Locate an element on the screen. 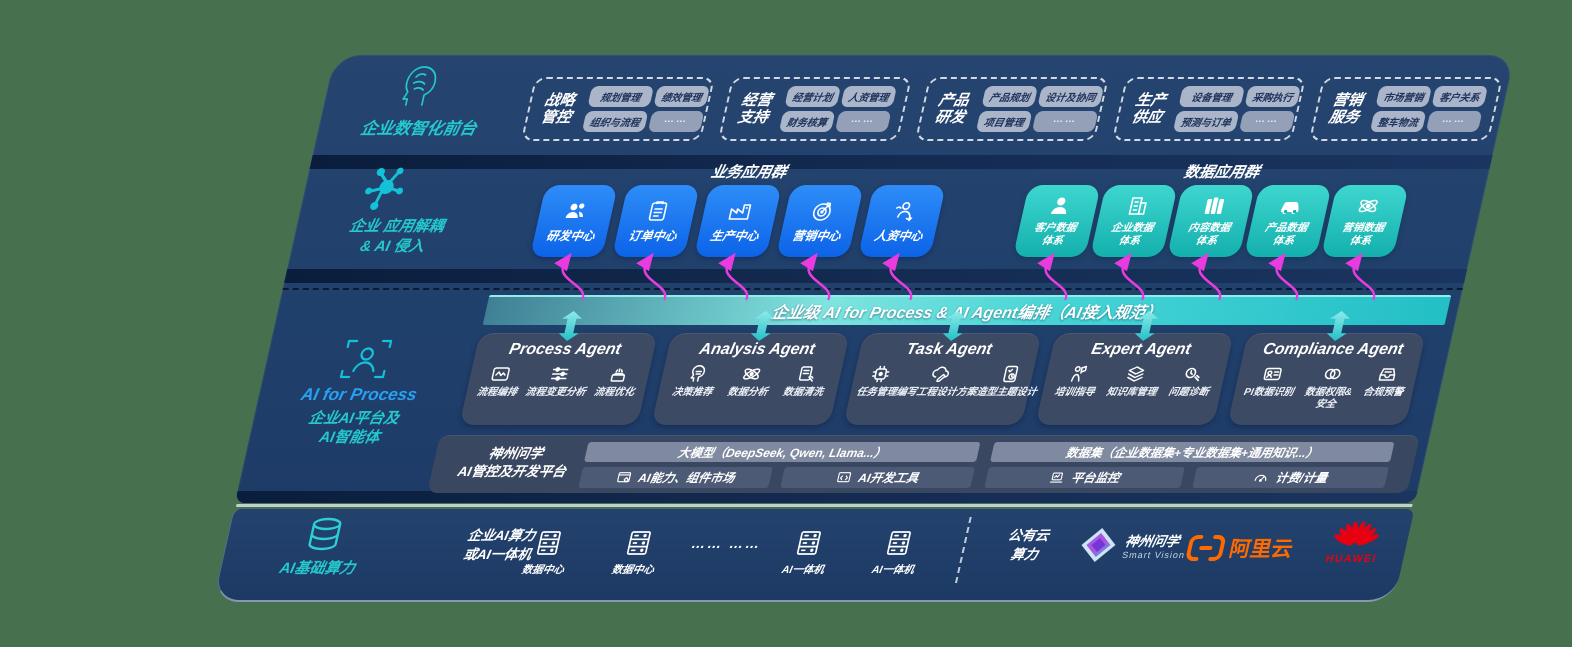 This screenshot has width=1572, height=647. link-rings-icon is located at coordinates (1332, 374).